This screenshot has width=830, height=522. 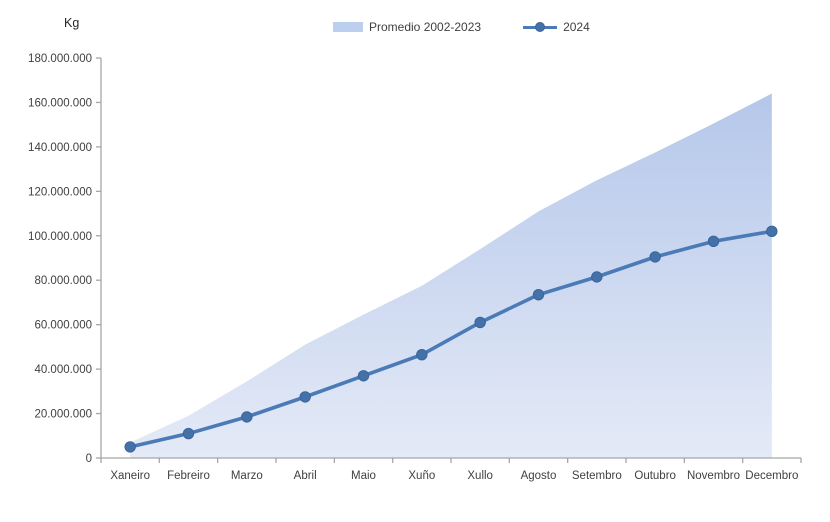 What do you see at coordinates (60, 192) in the screenshot?
I see `y-axis-tick-label: 120.000.000` at bounding box center [60, 192].